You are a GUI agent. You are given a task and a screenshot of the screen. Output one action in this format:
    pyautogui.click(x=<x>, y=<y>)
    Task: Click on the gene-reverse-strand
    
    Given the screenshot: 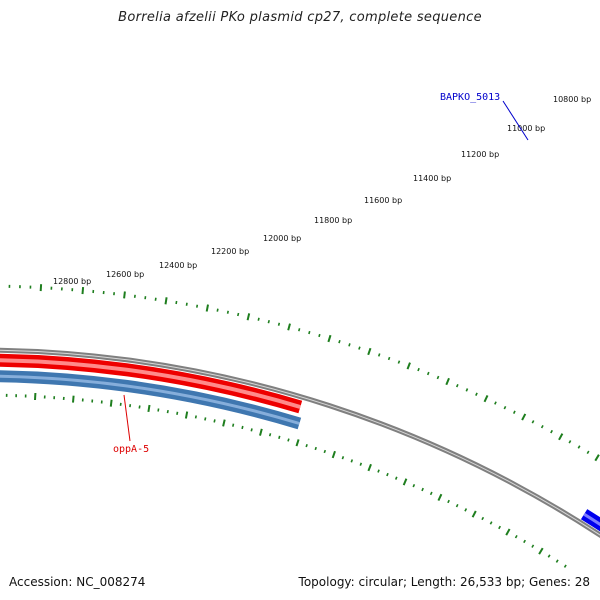 What is the action you would take?
    pyautogui.click(x=151, y=400)
    